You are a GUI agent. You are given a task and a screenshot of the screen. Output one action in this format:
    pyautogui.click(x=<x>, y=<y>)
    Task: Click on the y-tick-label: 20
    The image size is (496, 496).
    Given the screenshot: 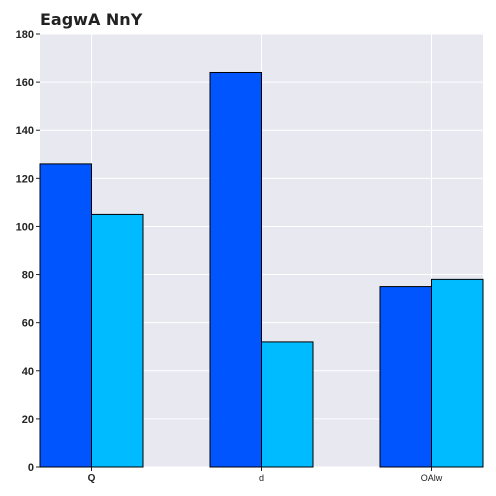 What is the action you would take?
    pyautogui.click(x=28, y=420)
    